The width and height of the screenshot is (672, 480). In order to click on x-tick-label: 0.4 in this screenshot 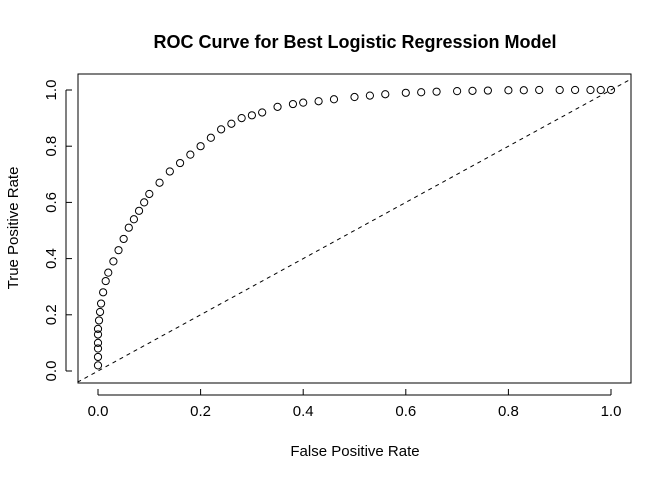, I will do `click(303, 411)`.